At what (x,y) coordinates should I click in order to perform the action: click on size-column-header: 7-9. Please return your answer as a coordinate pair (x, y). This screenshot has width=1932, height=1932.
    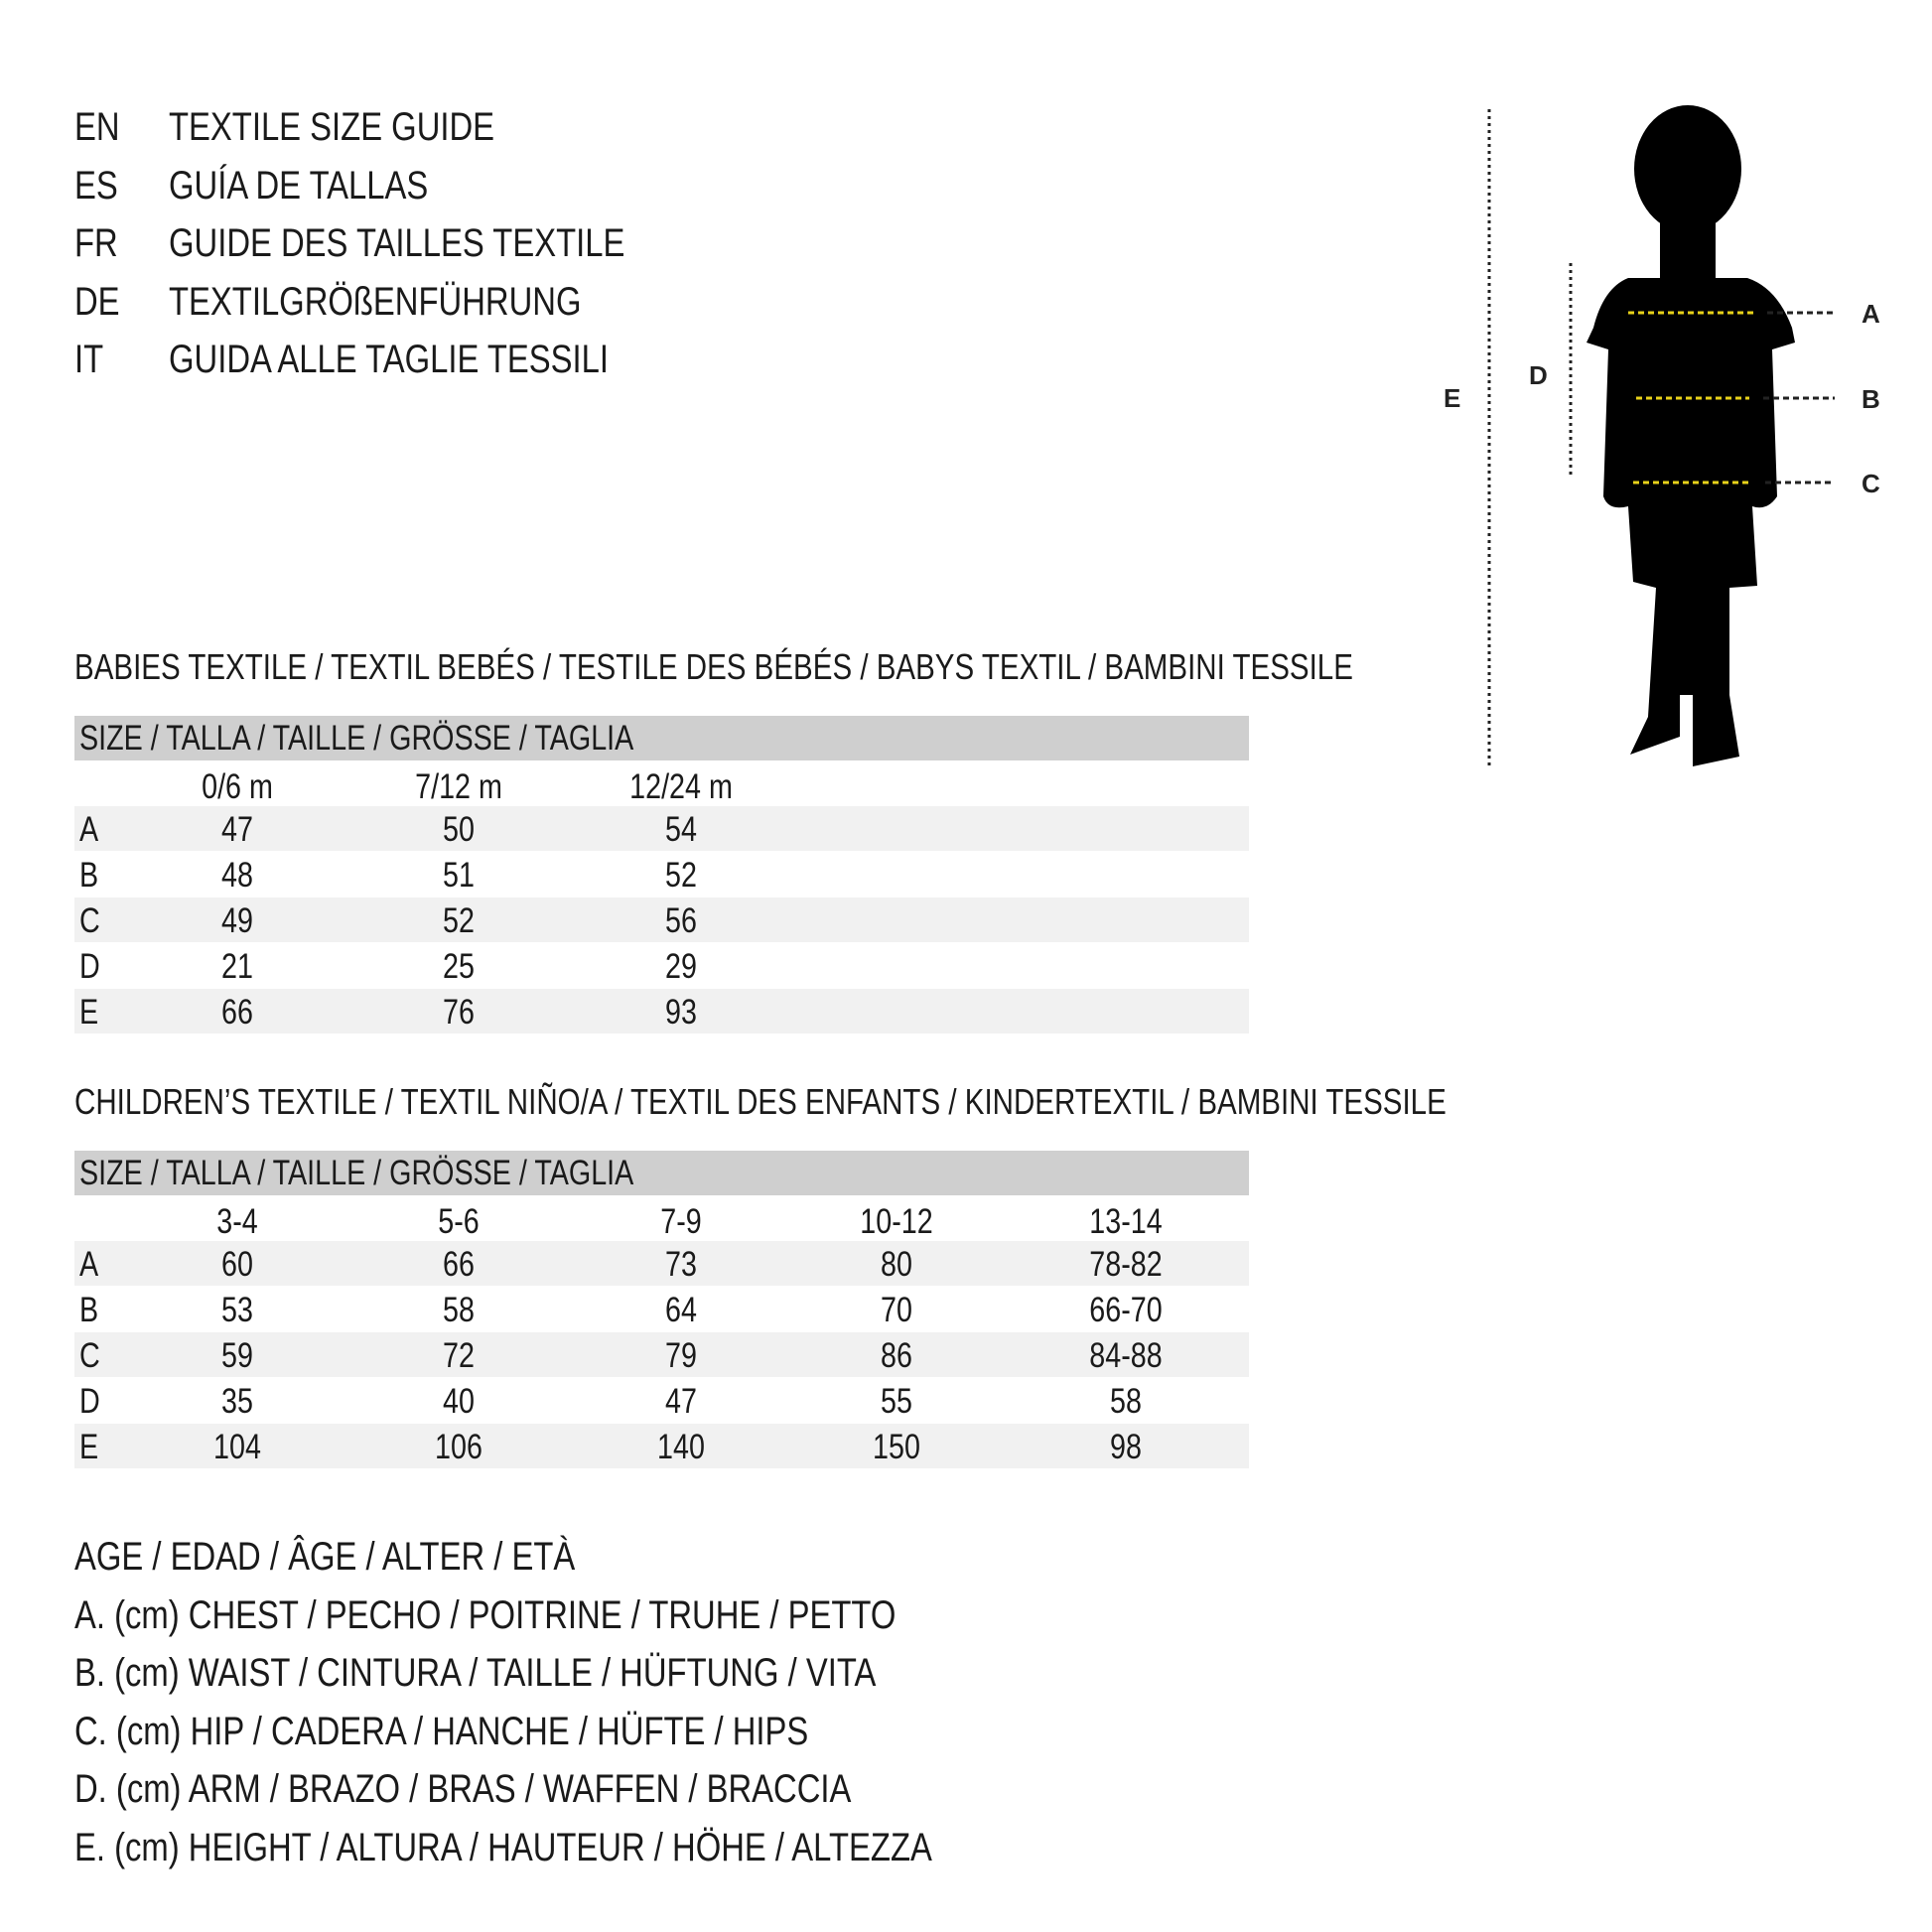
    Looking at the image, I should click on (681, 1221).